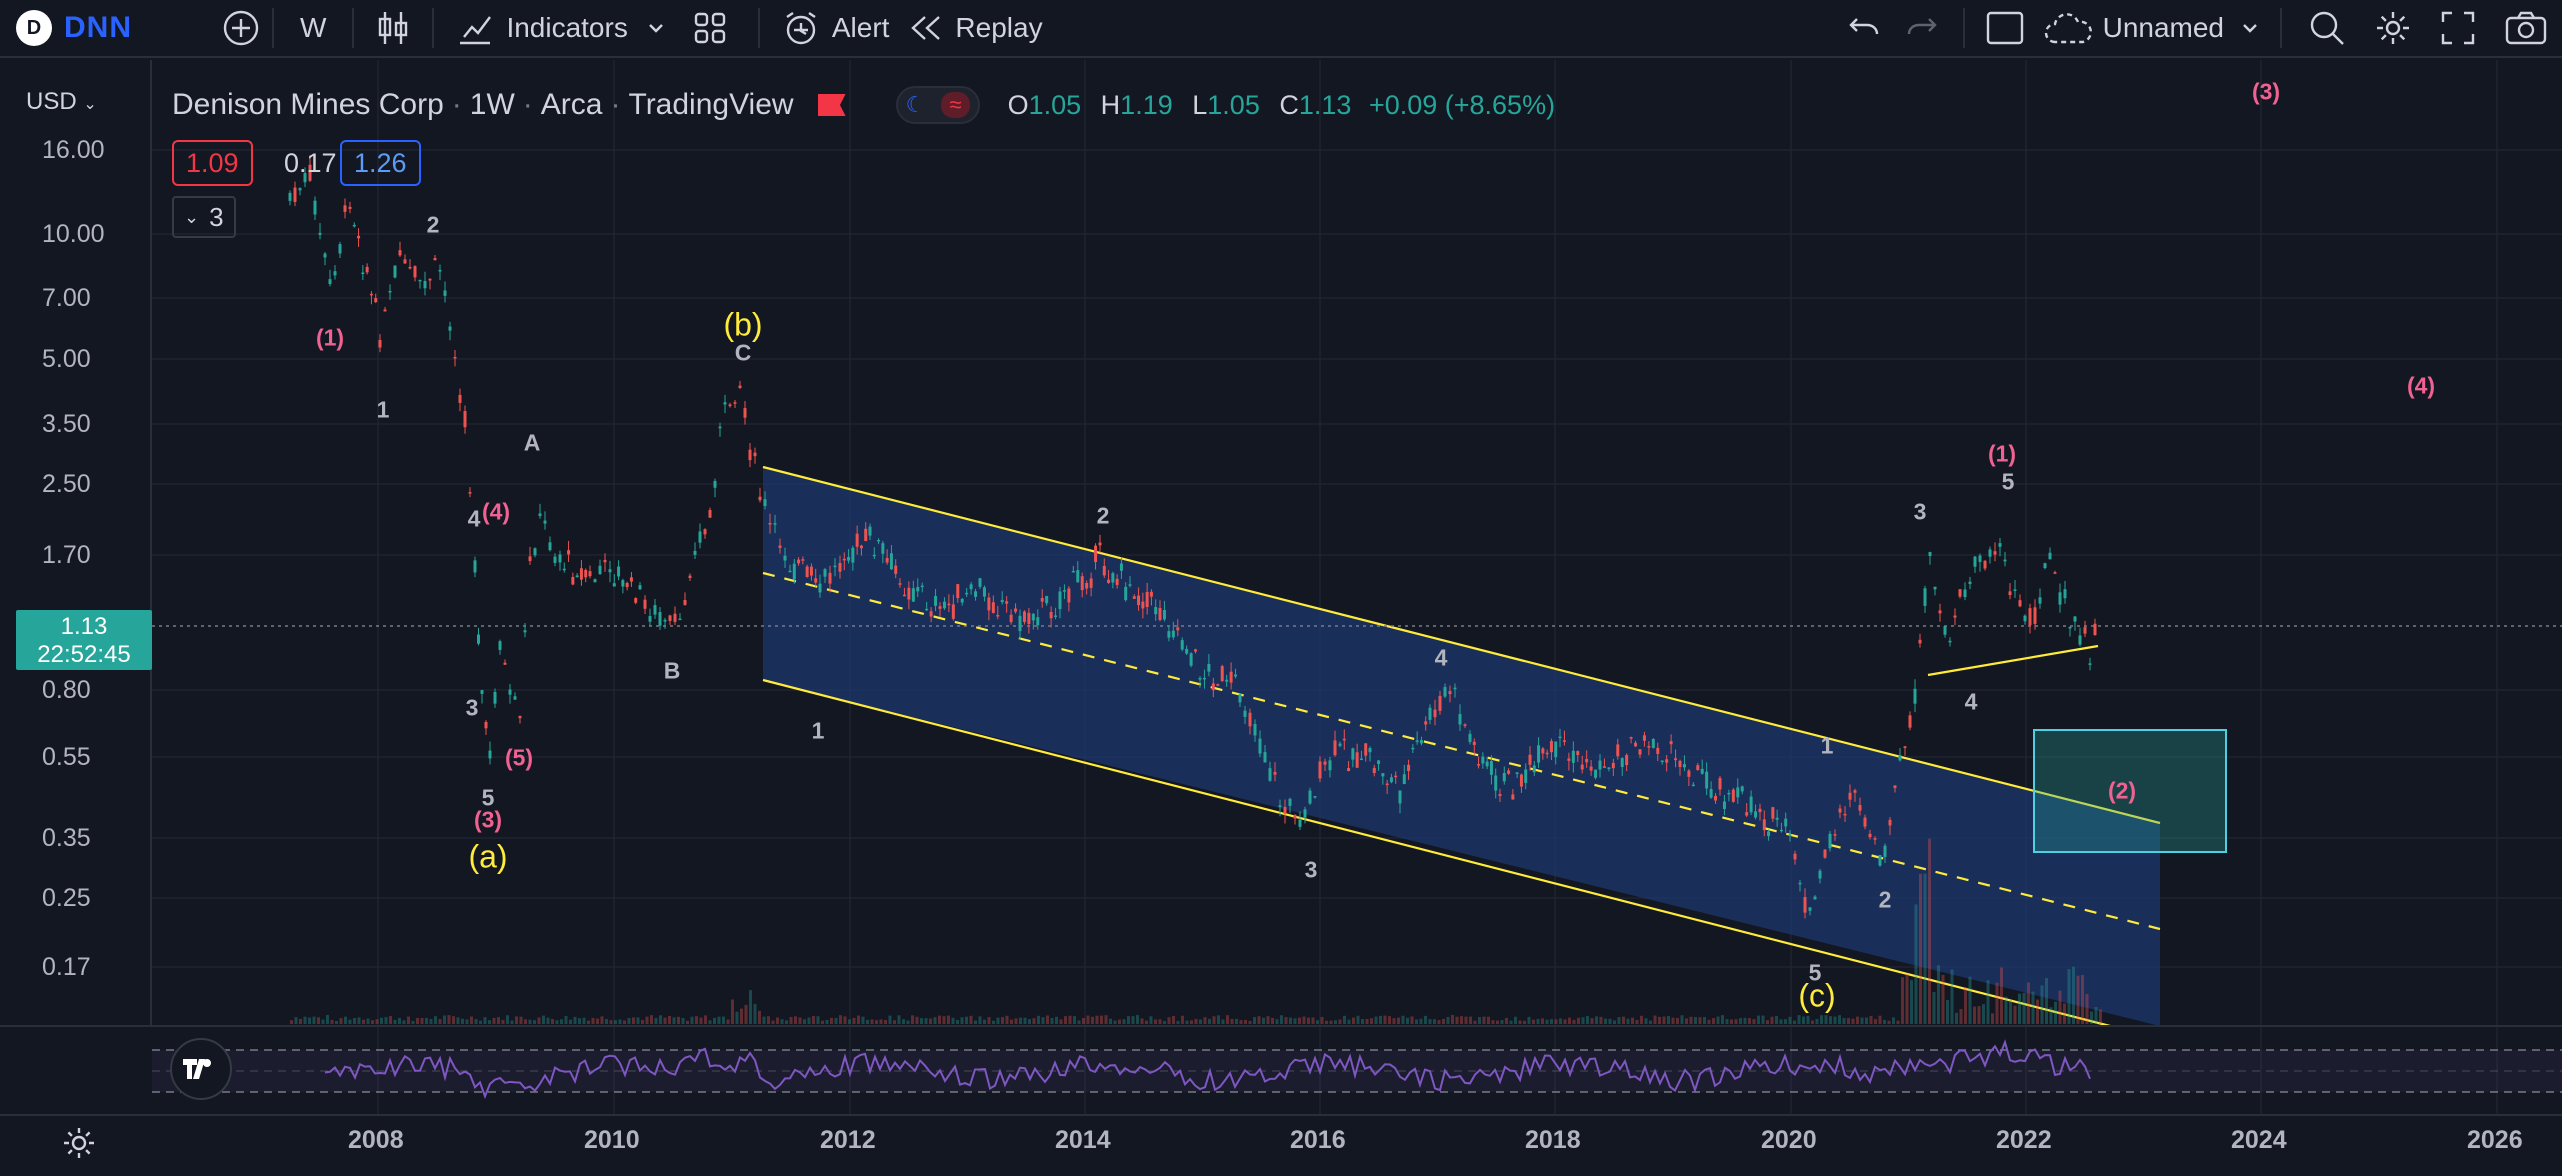 The width and height of the screenshot is (2562, 1176). What do you see at coordinates (380, 163) in the screenshot?
I see `buy-price-button: 1.26` at bounding box center [380, 163].